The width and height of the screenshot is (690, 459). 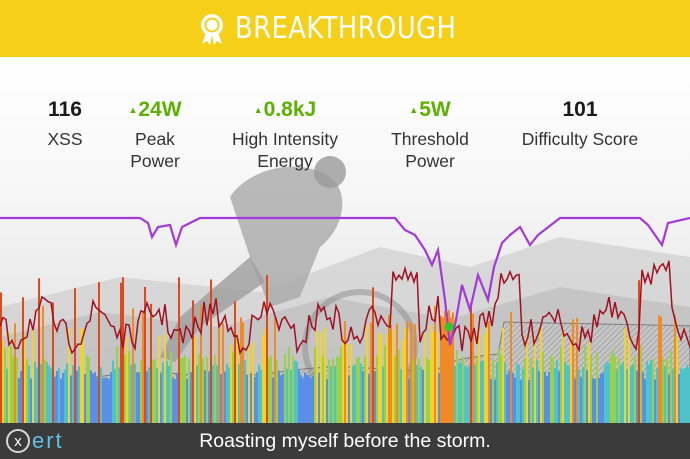 I want to click on metric-value: ▲5W, so click(x=430, y=110).